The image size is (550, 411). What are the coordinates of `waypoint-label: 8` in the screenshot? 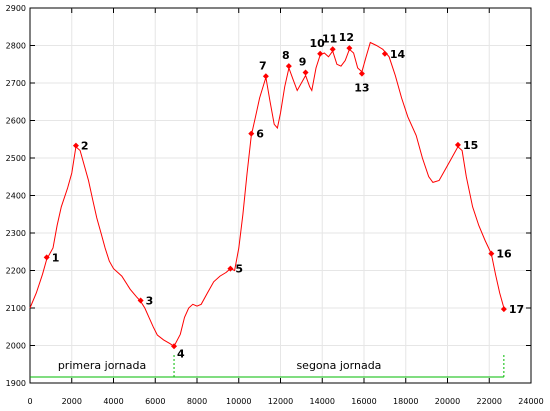 It's located at (286, 55).